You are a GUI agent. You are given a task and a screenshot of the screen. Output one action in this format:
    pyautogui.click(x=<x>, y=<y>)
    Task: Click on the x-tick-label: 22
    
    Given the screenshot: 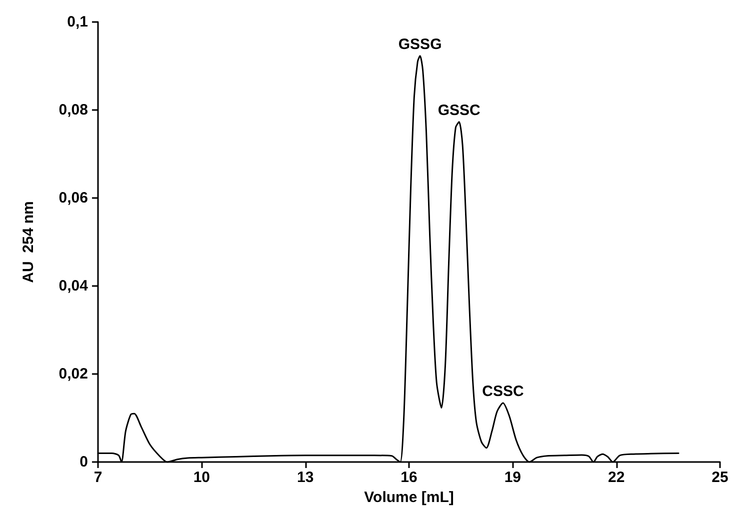 What is the action you would take?
    pyautogui.click(x=616, y=477)
    